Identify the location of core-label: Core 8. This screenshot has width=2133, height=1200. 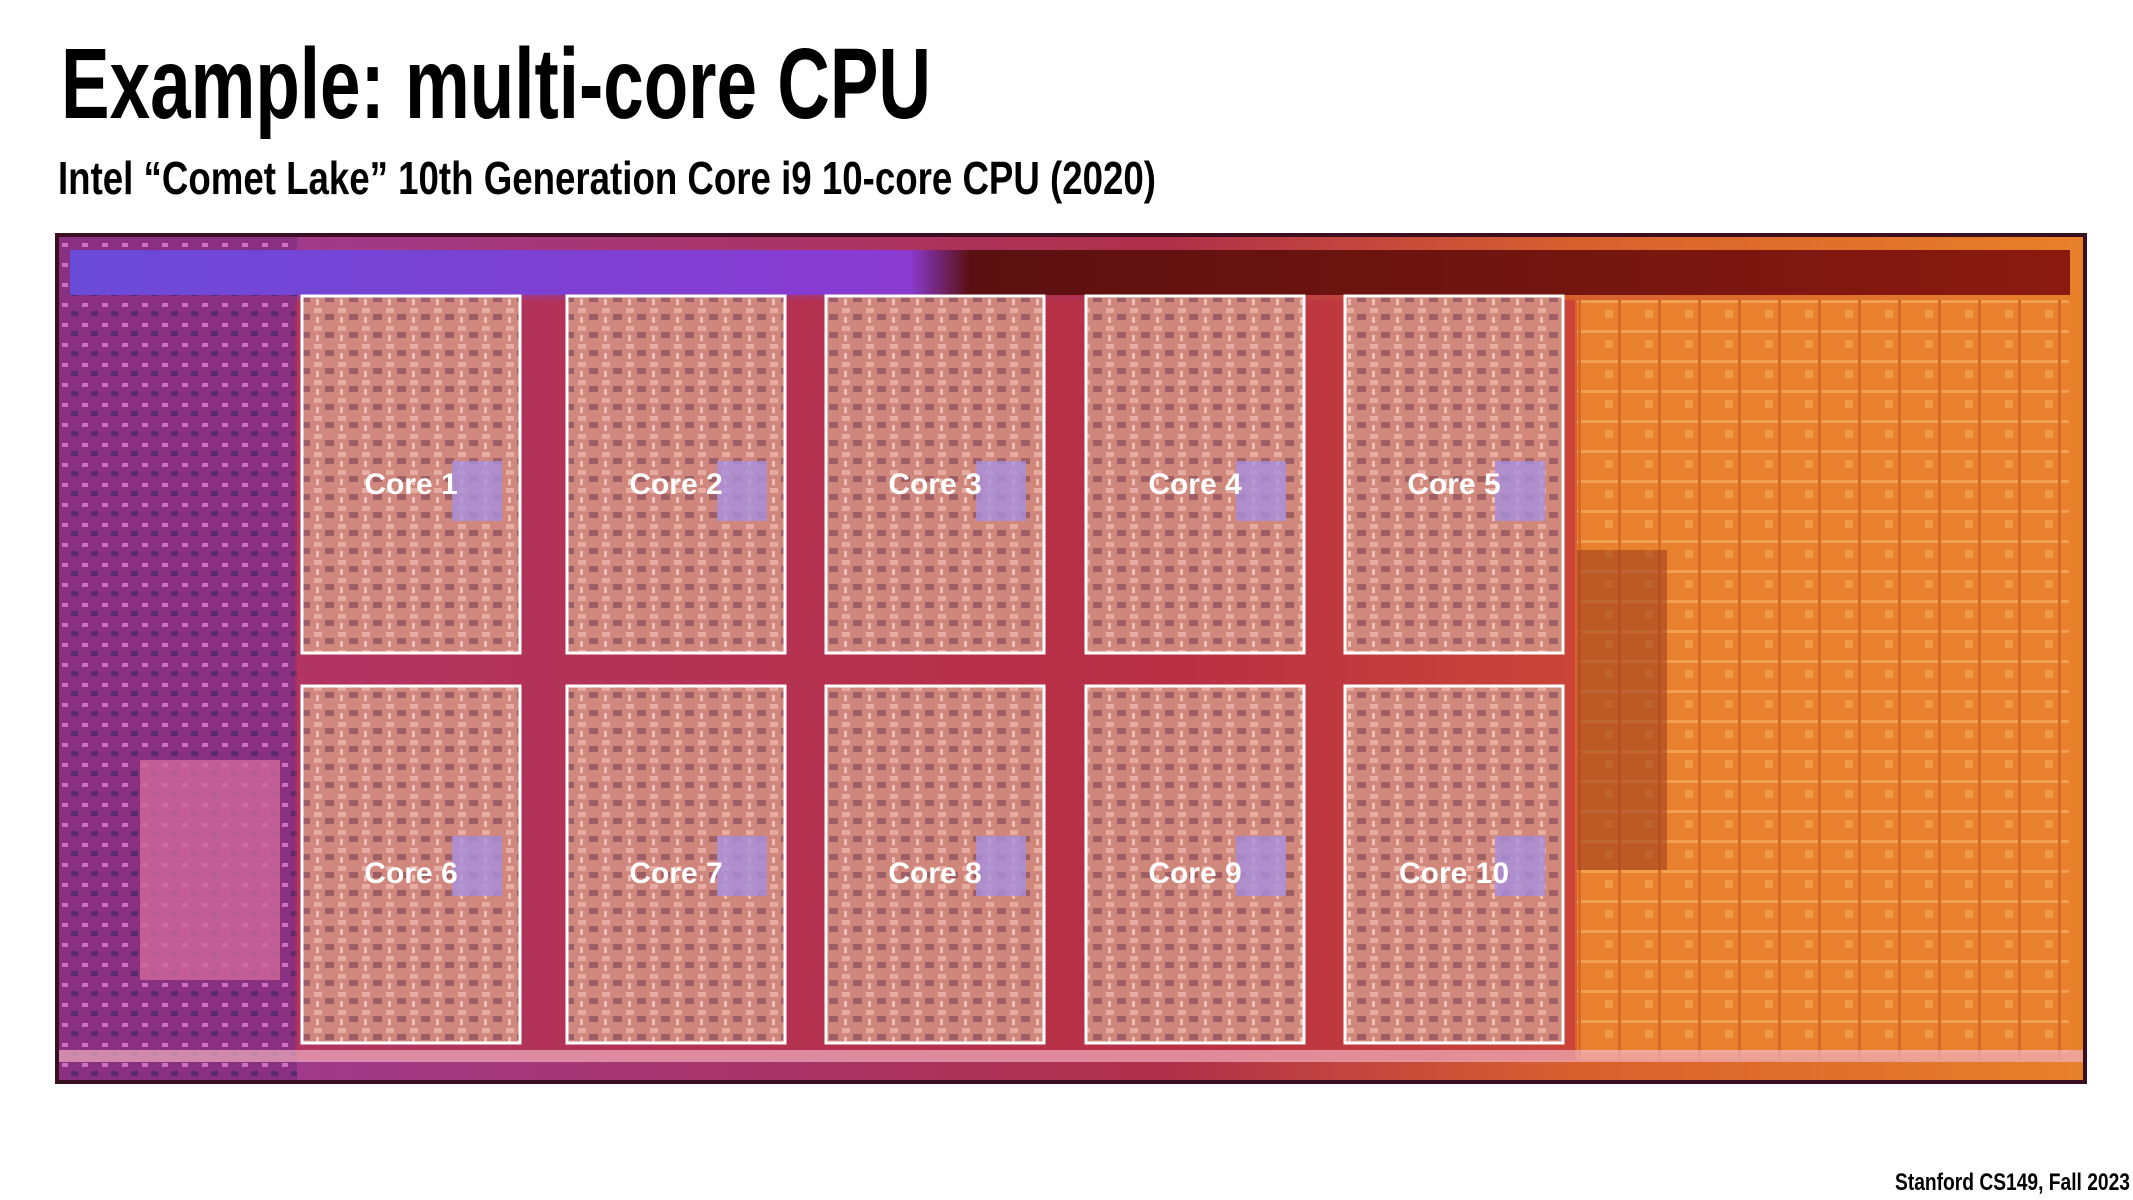
(934, 873).